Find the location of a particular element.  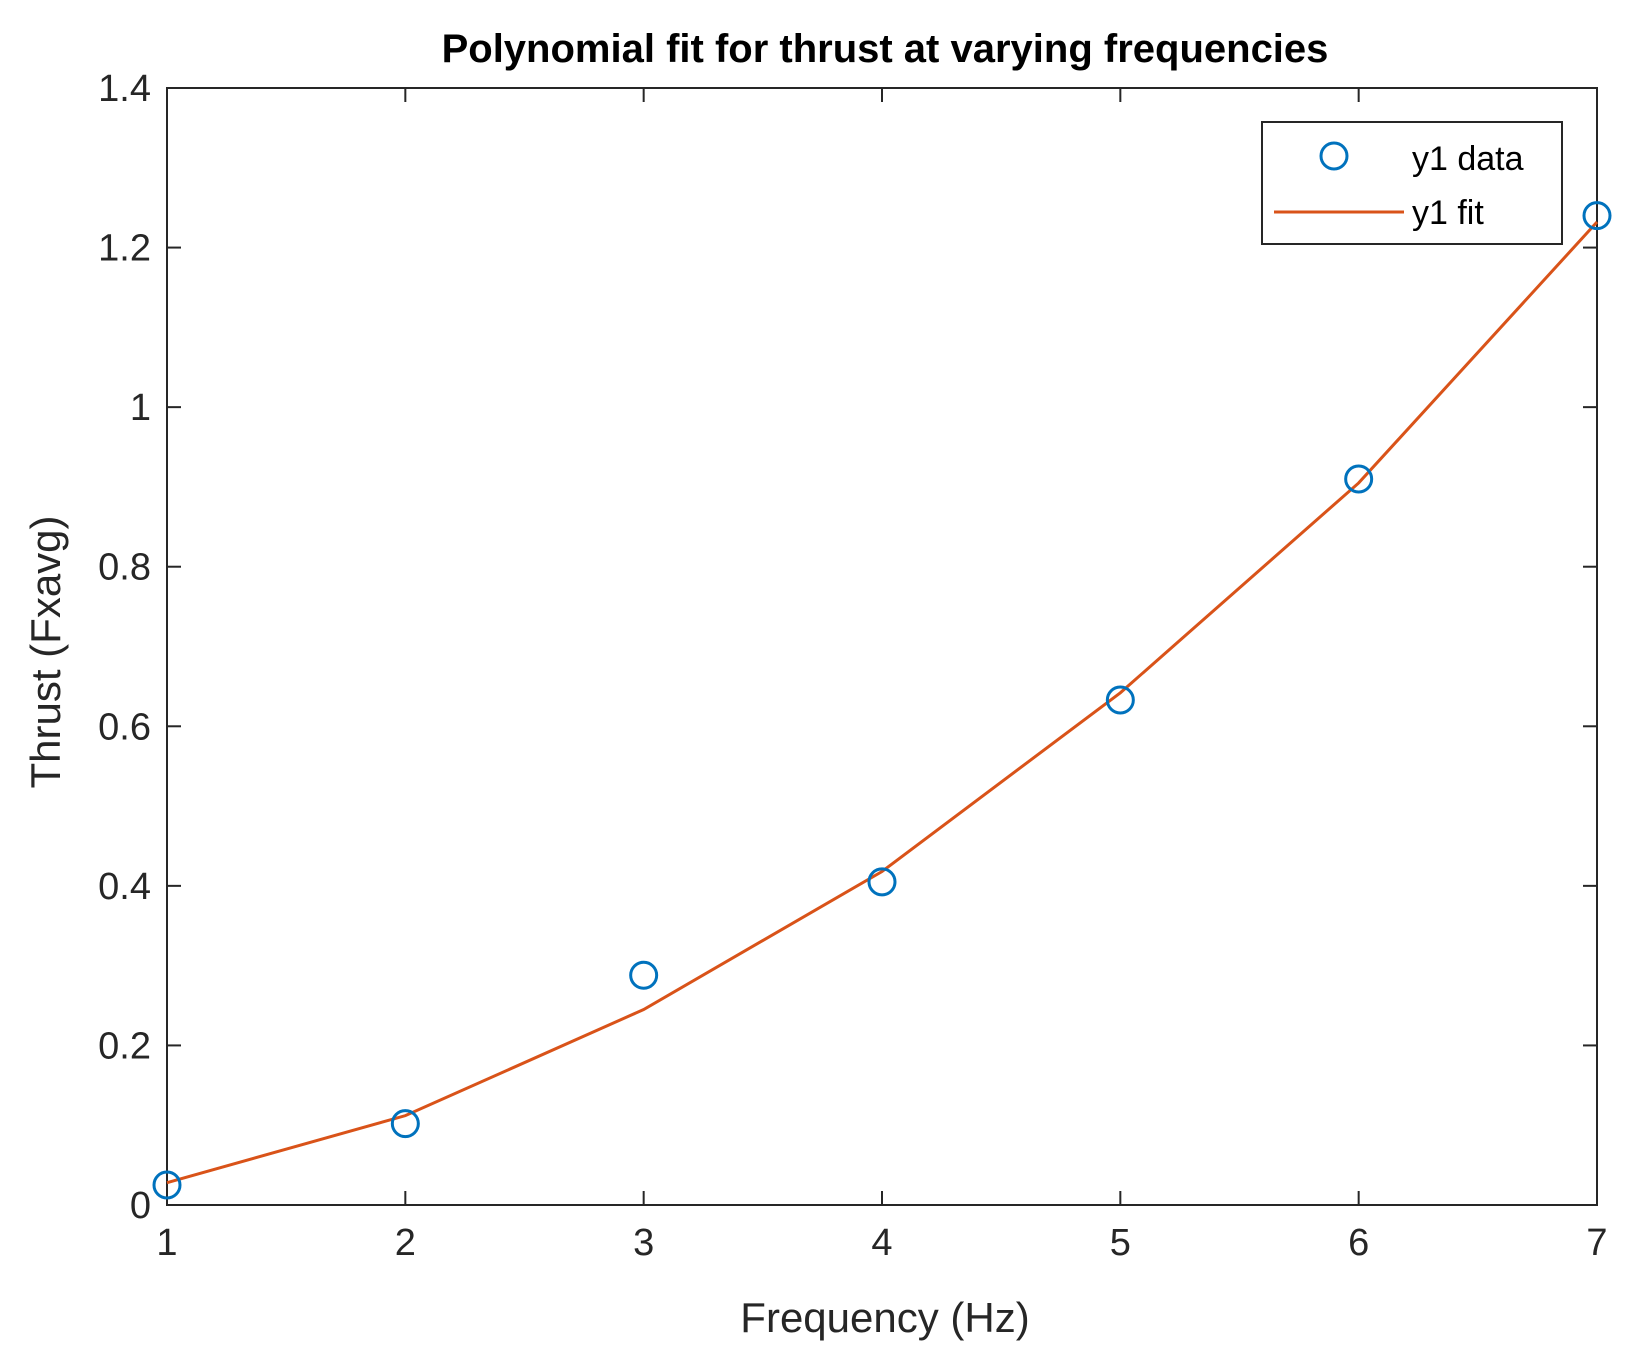

x-axis-label: Frequency (Hz) is located at coordinates (884, 1317).